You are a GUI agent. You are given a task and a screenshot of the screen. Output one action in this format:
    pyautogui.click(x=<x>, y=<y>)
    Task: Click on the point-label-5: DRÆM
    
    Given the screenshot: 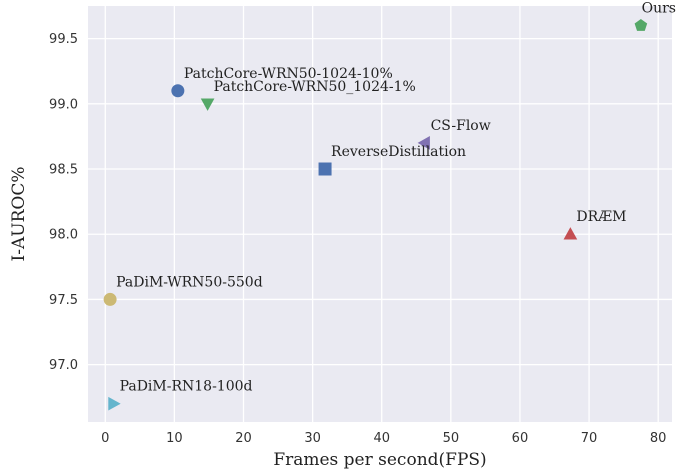 What is the action you would take?
    pyautogui.click(x=601, y=217)
    